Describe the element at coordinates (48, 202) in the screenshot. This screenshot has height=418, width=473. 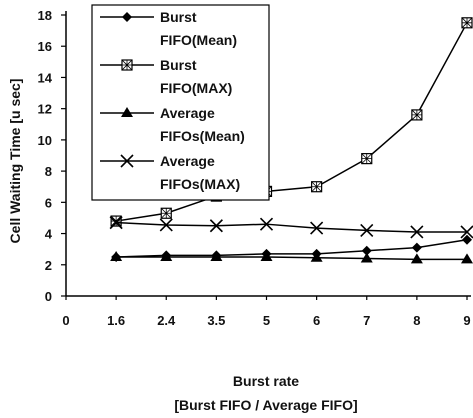
I see `y-tick-label: 6` at that location.